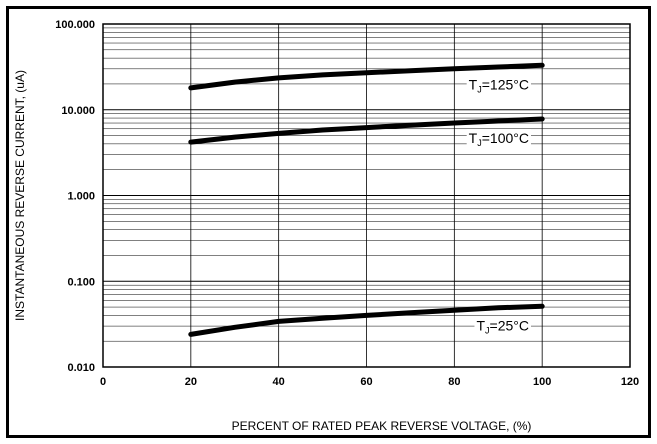 The height and width of the screenshot is (444, 657). What do you see at coordinates (542, 382) in the screenshot?
I see `x-tick-label: 100` at bounding box center [542, 382].